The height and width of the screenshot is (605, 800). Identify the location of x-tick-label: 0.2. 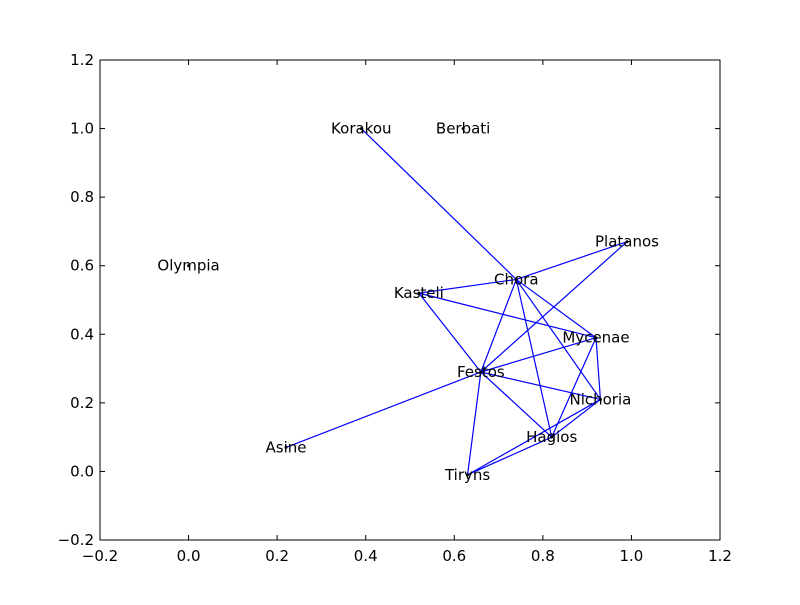
(277, 556).